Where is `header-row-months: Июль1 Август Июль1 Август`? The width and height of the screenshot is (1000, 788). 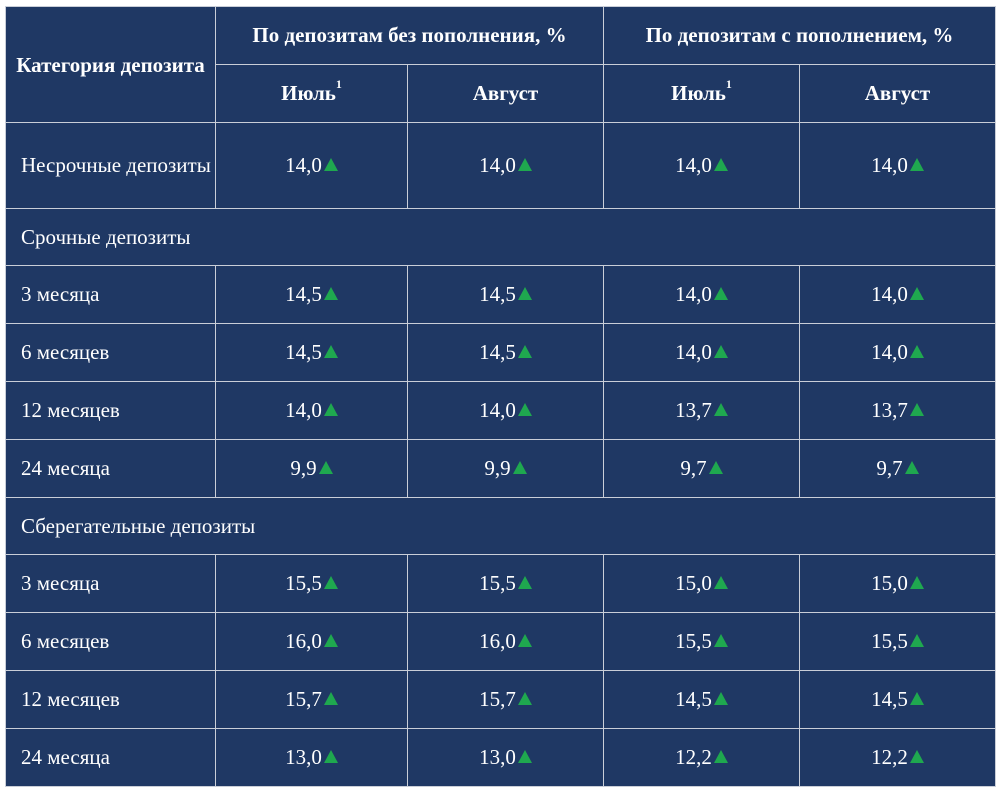
header-row-months: Июль1 Август Июль1 Август is located at coordinates (501, 93).